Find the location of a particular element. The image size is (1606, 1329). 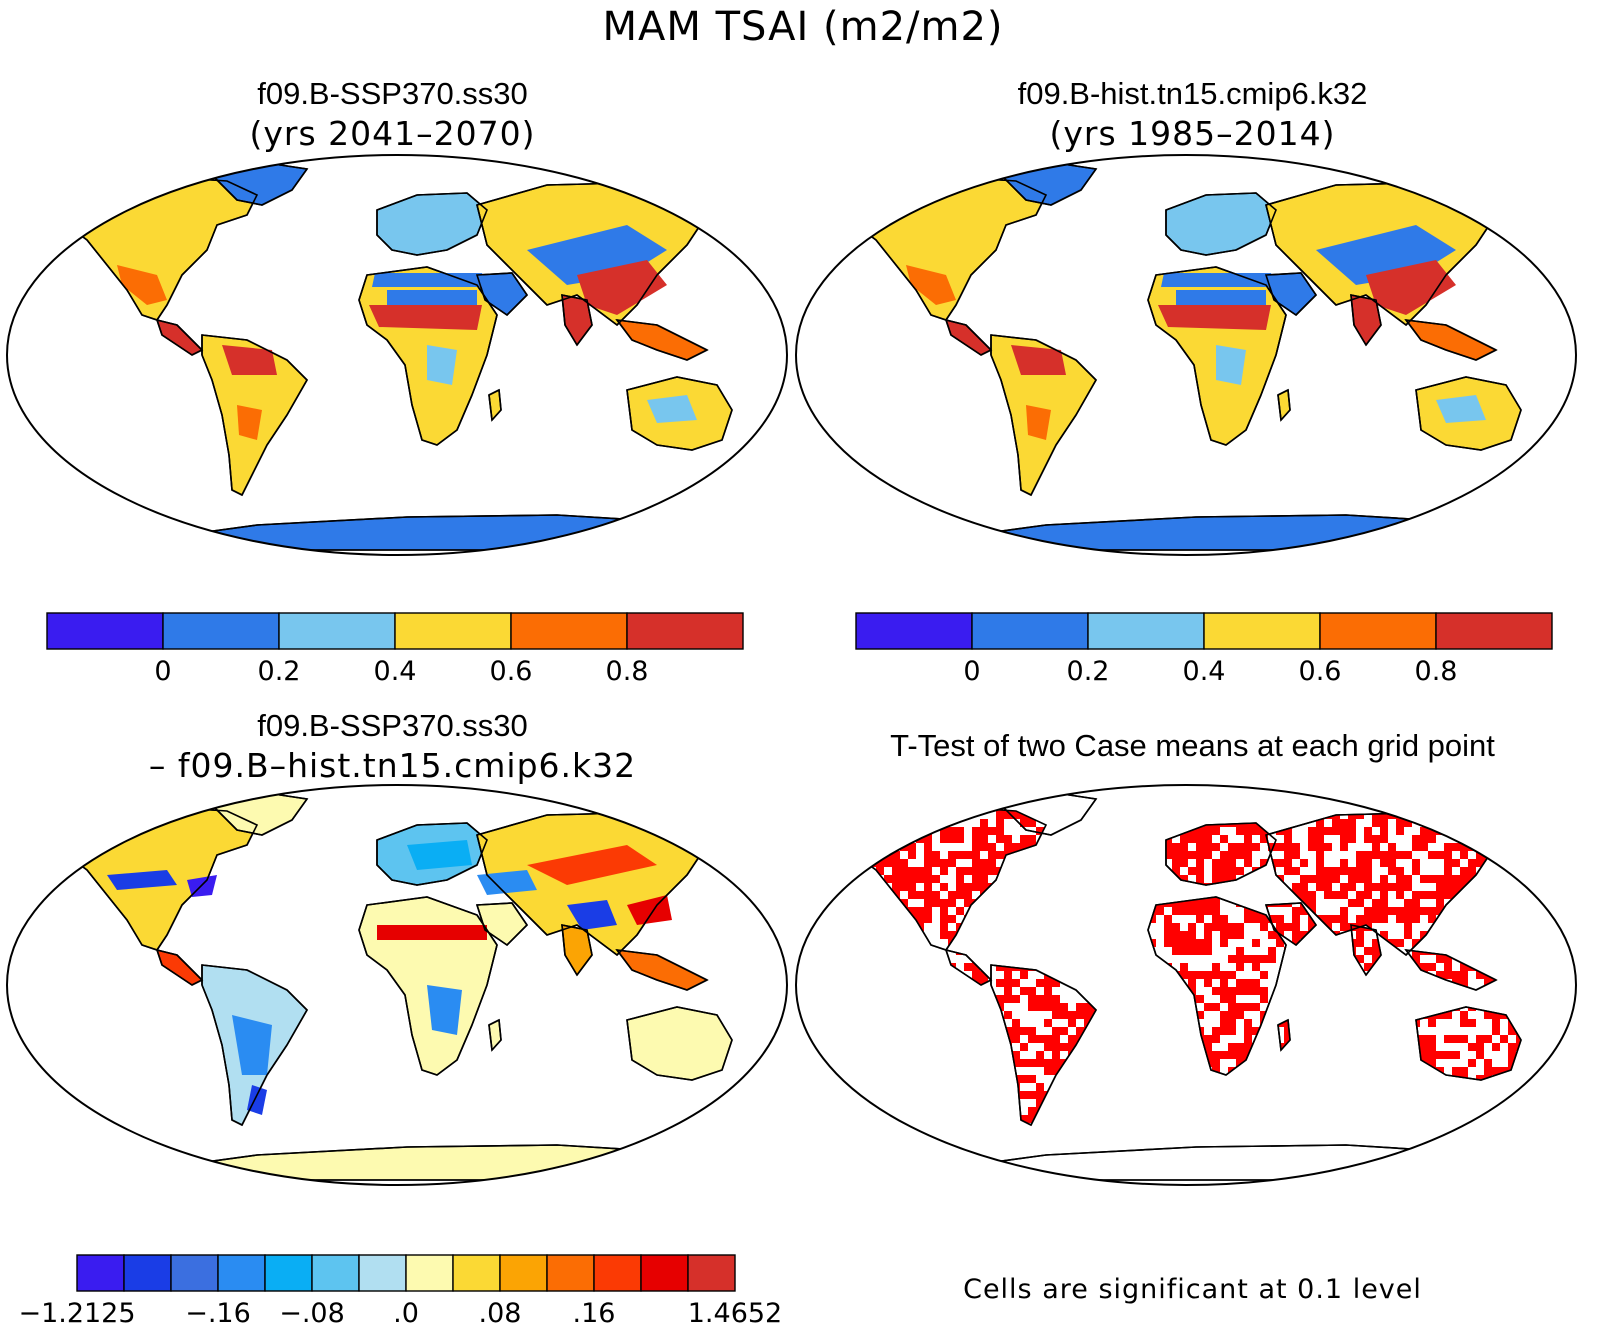

colorbar-absolute-left is located at coordinates (395, 631).